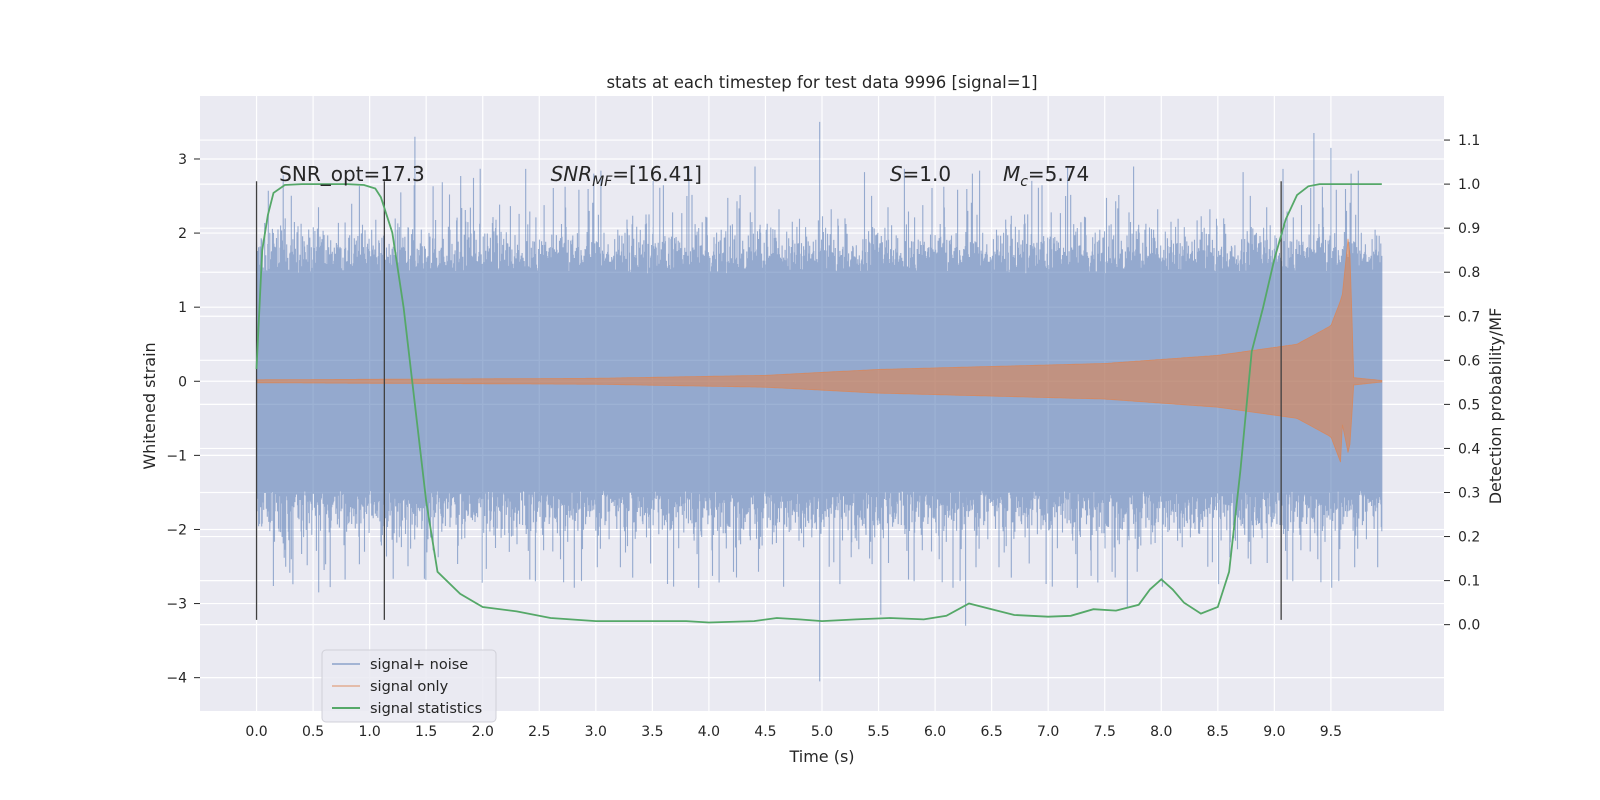 This screenshot has width=1600, height=800. What do you see at coordinates (822, 732) in the screenshot?
I see `x-tick-label: 5.0` at bounding box center [822, 732].